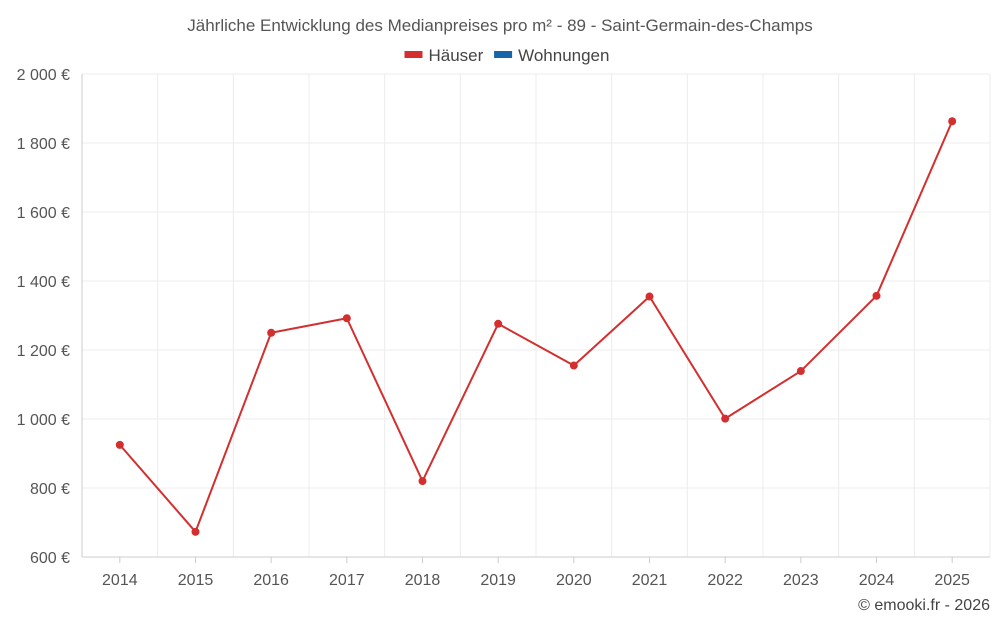 This screenshot has width=1000, height=625. I want to click on x-tick-label: 2019, so click(498, 580).